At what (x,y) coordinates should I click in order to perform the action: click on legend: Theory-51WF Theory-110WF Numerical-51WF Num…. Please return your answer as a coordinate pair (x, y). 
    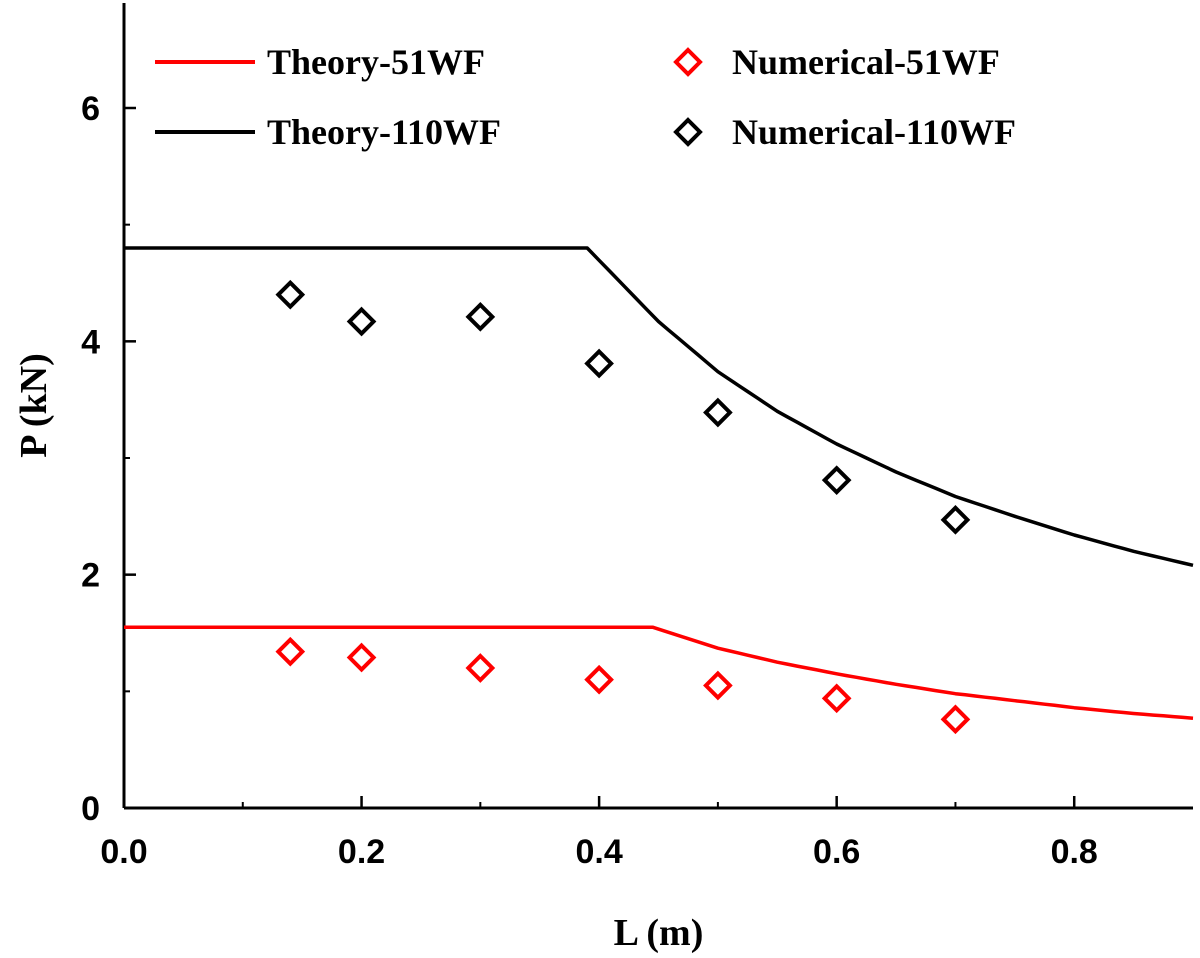
    Looking at the image, I should click on (585, 97).